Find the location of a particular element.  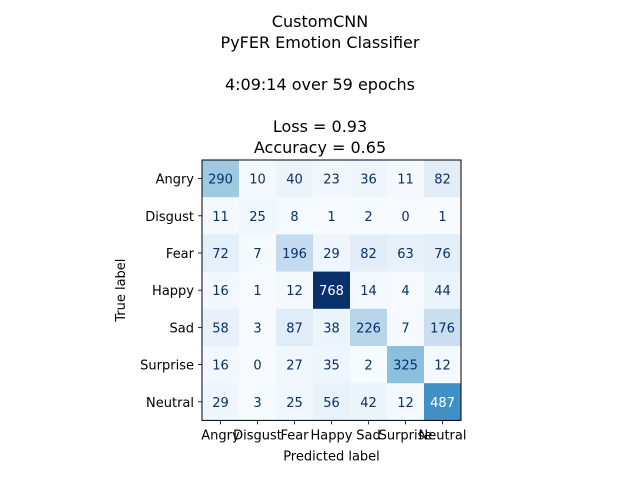

x-tick-label: Happy is located at coordinates (332, 435).